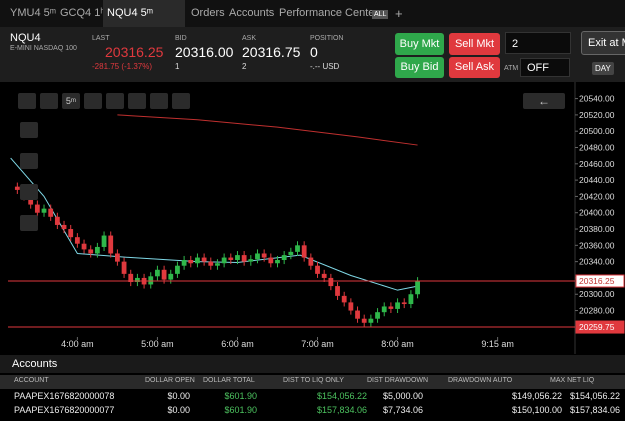  I want to click on label: POSITION, so click(327, 38).